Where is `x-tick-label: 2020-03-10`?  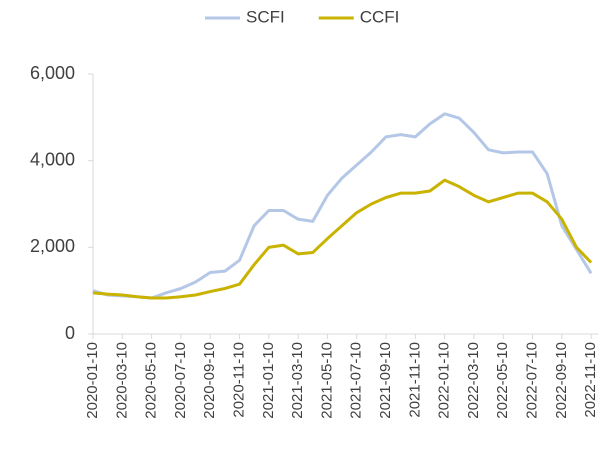 x-tick-label: 2020-03-10 is located at coordinates (121, 380).